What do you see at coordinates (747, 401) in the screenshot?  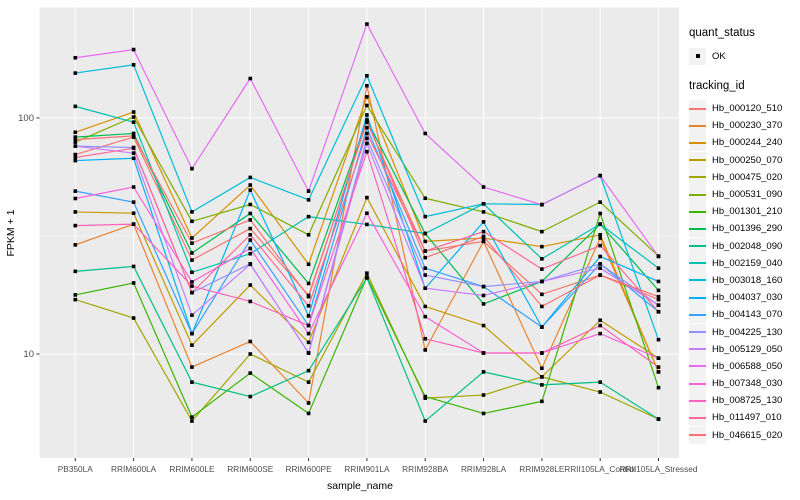 I see `legend-entry-label: Hb_008725_130` at bounding box center [747, 401].